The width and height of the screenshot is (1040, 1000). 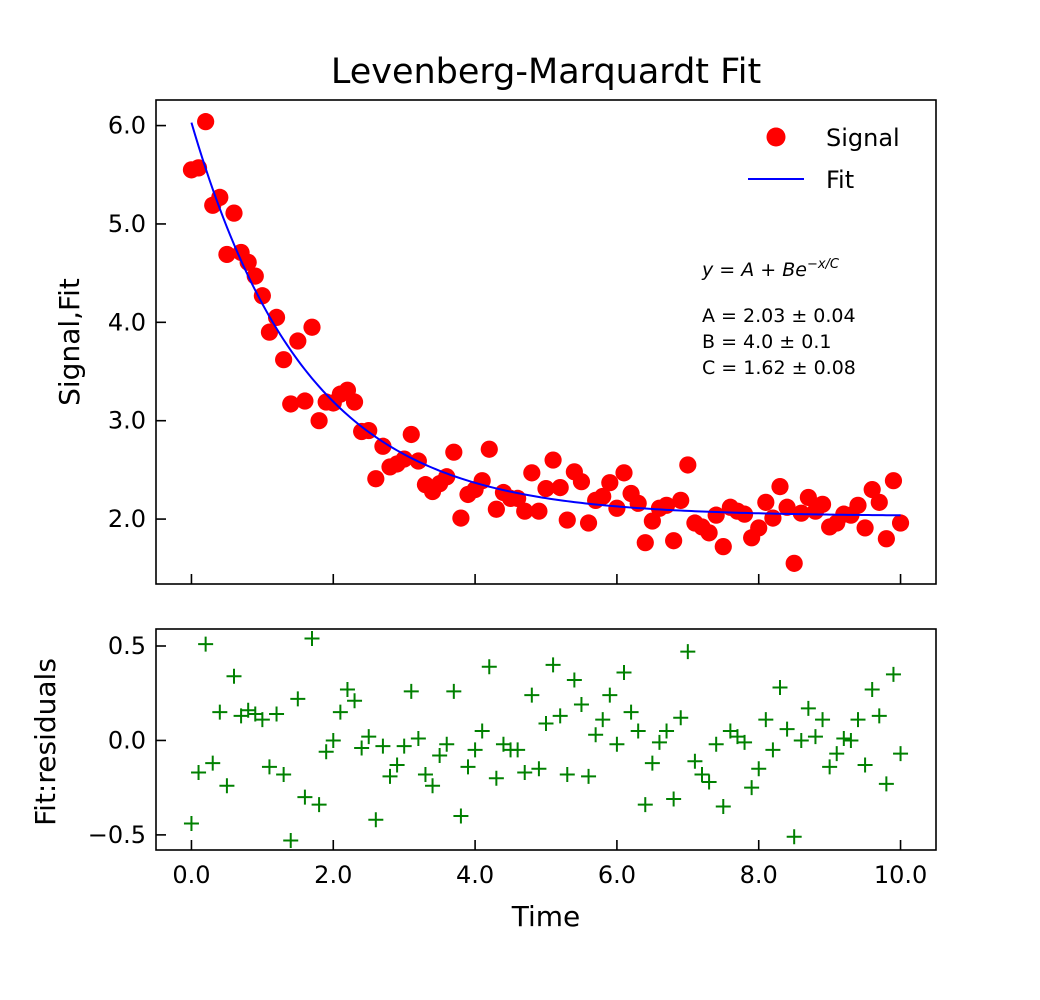 I want to click on chart-title: Levenberg-Marquardt Fit, so click(x=546, y=72).